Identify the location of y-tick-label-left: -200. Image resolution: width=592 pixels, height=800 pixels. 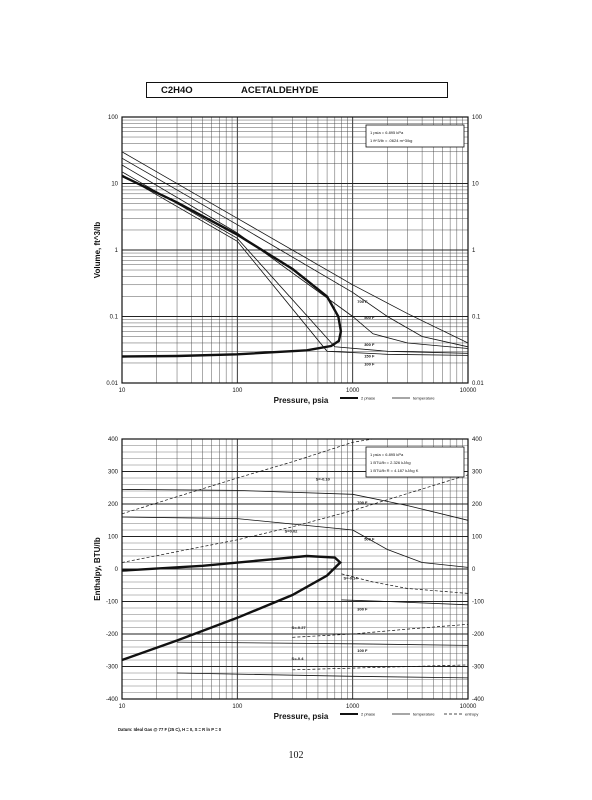
(112, 635).